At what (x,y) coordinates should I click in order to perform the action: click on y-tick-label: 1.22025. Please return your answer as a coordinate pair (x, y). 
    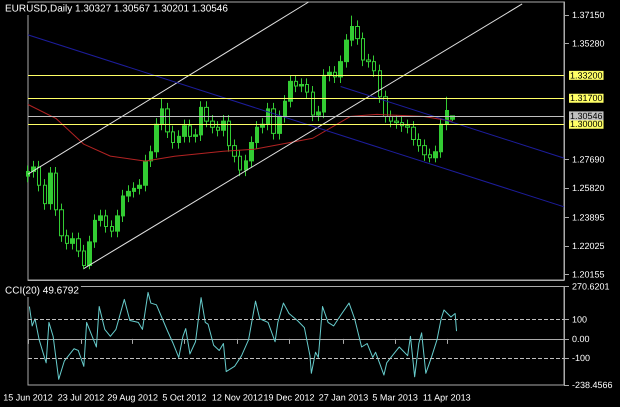
    Looking at the image, I should click on (588, 246).